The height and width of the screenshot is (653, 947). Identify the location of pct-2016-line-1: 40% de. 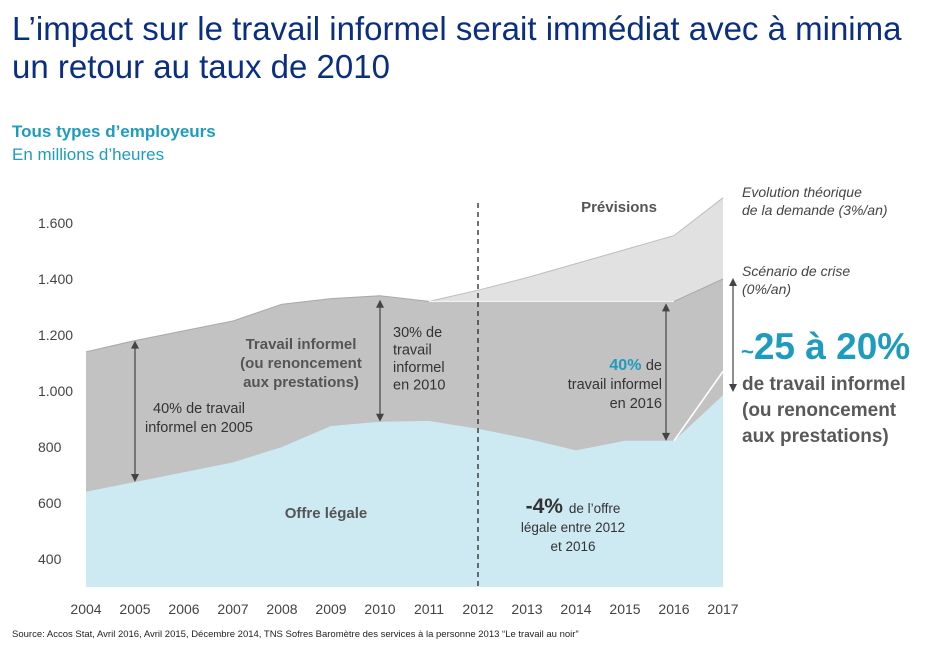
(635, 365).